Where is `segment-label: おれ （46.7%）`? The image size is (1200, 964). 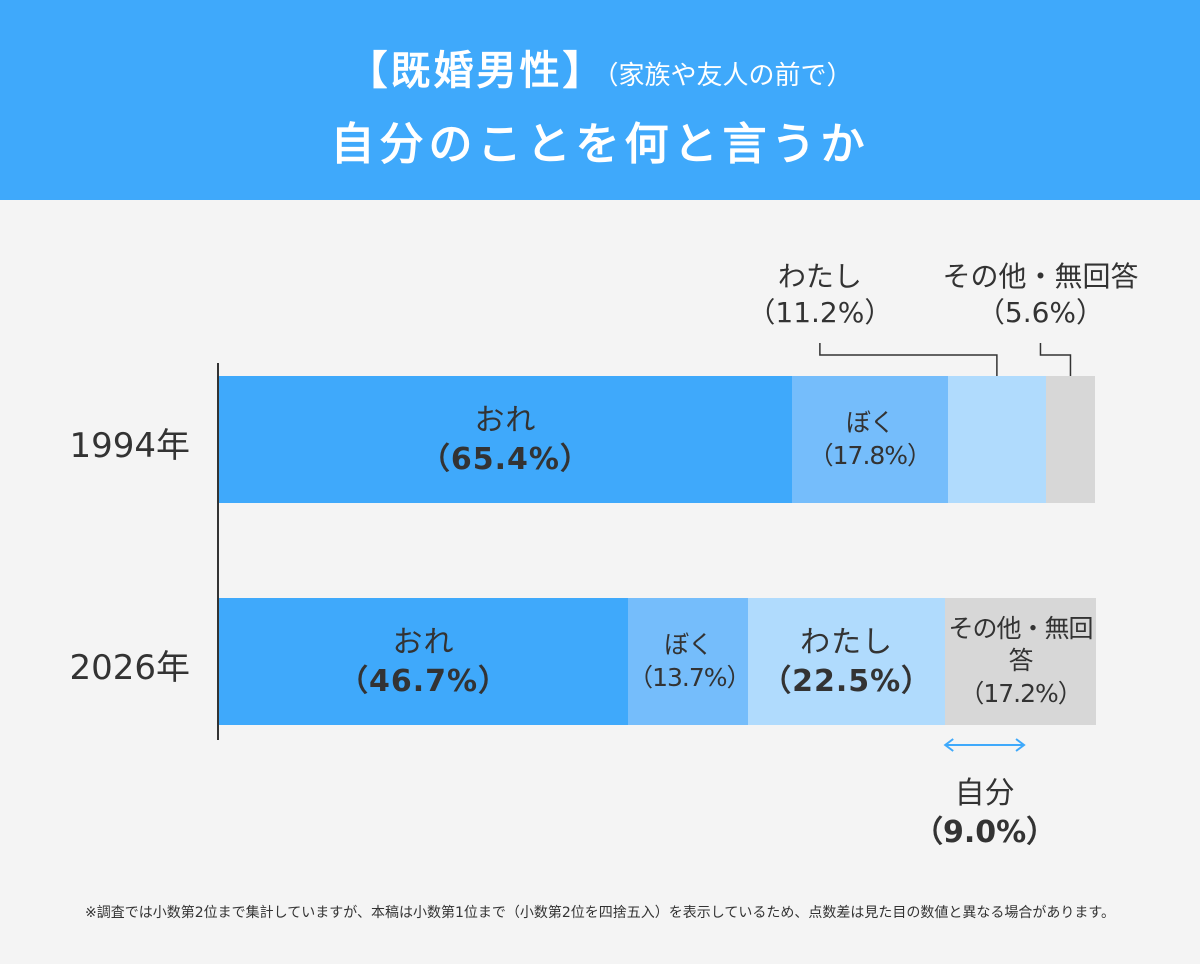
segment-label: おれ （46.7%） is located at coordinates (423, 661).